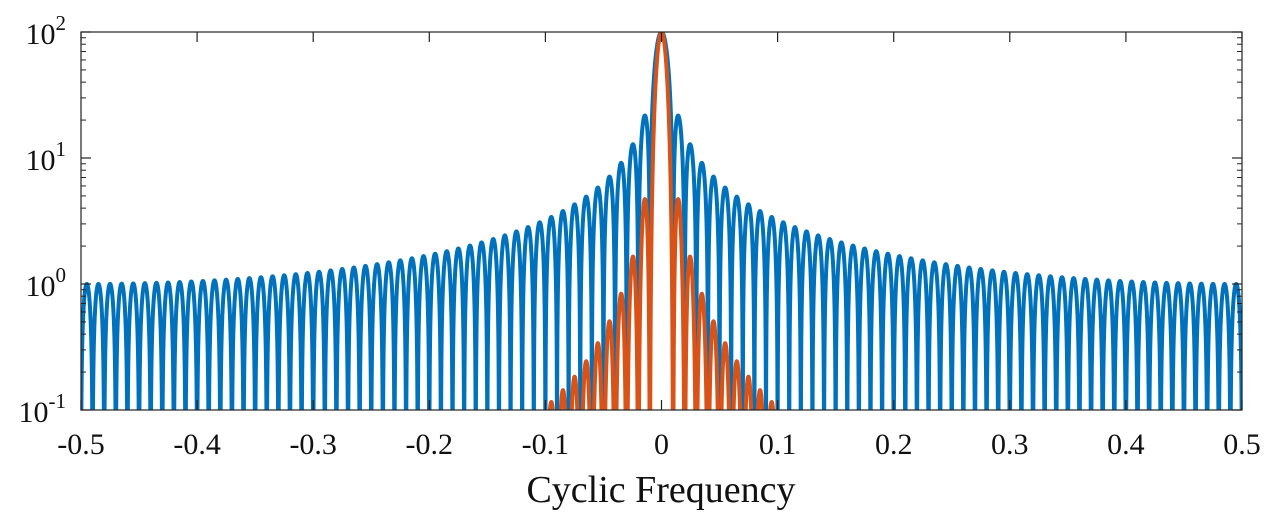 The height and width of the screenshot is (517, 1276). Describe the element at coordinates (546, 444) in the screenshot. I see `x-tick-label: -0.1` at that location.